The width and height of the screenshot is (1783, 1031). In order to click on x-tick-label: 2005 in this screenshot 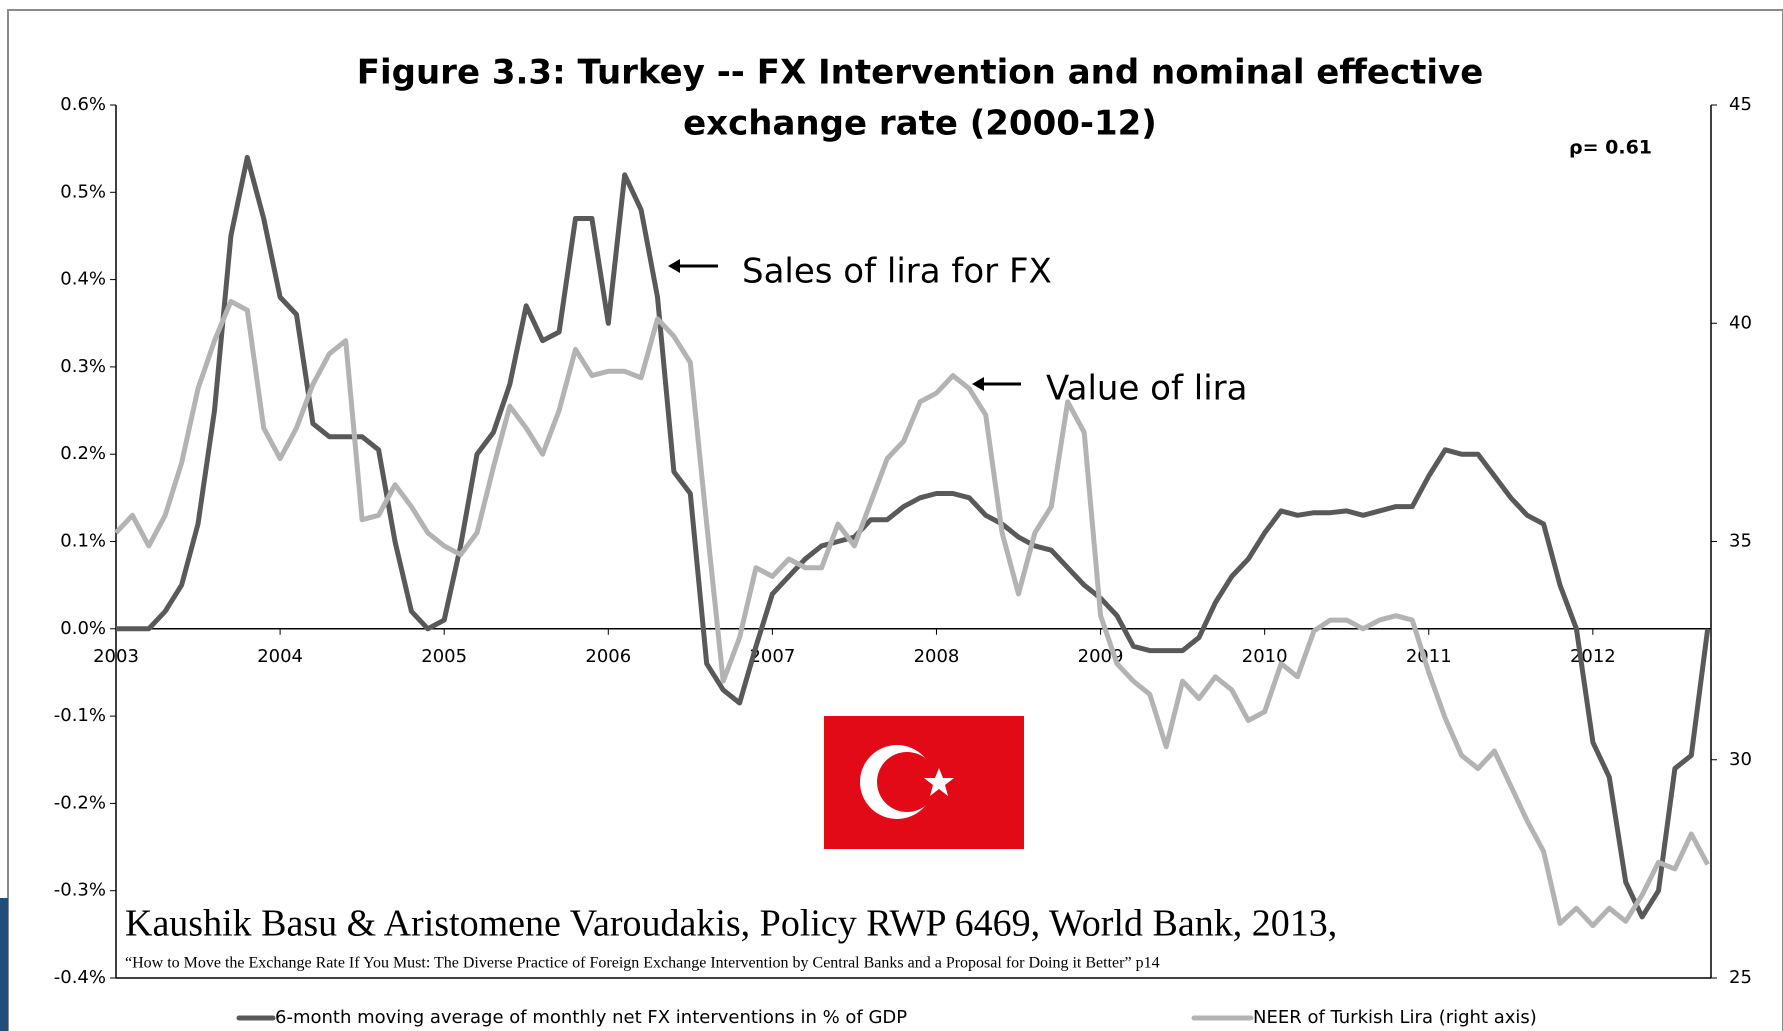, I will do `click(444, 656)`.